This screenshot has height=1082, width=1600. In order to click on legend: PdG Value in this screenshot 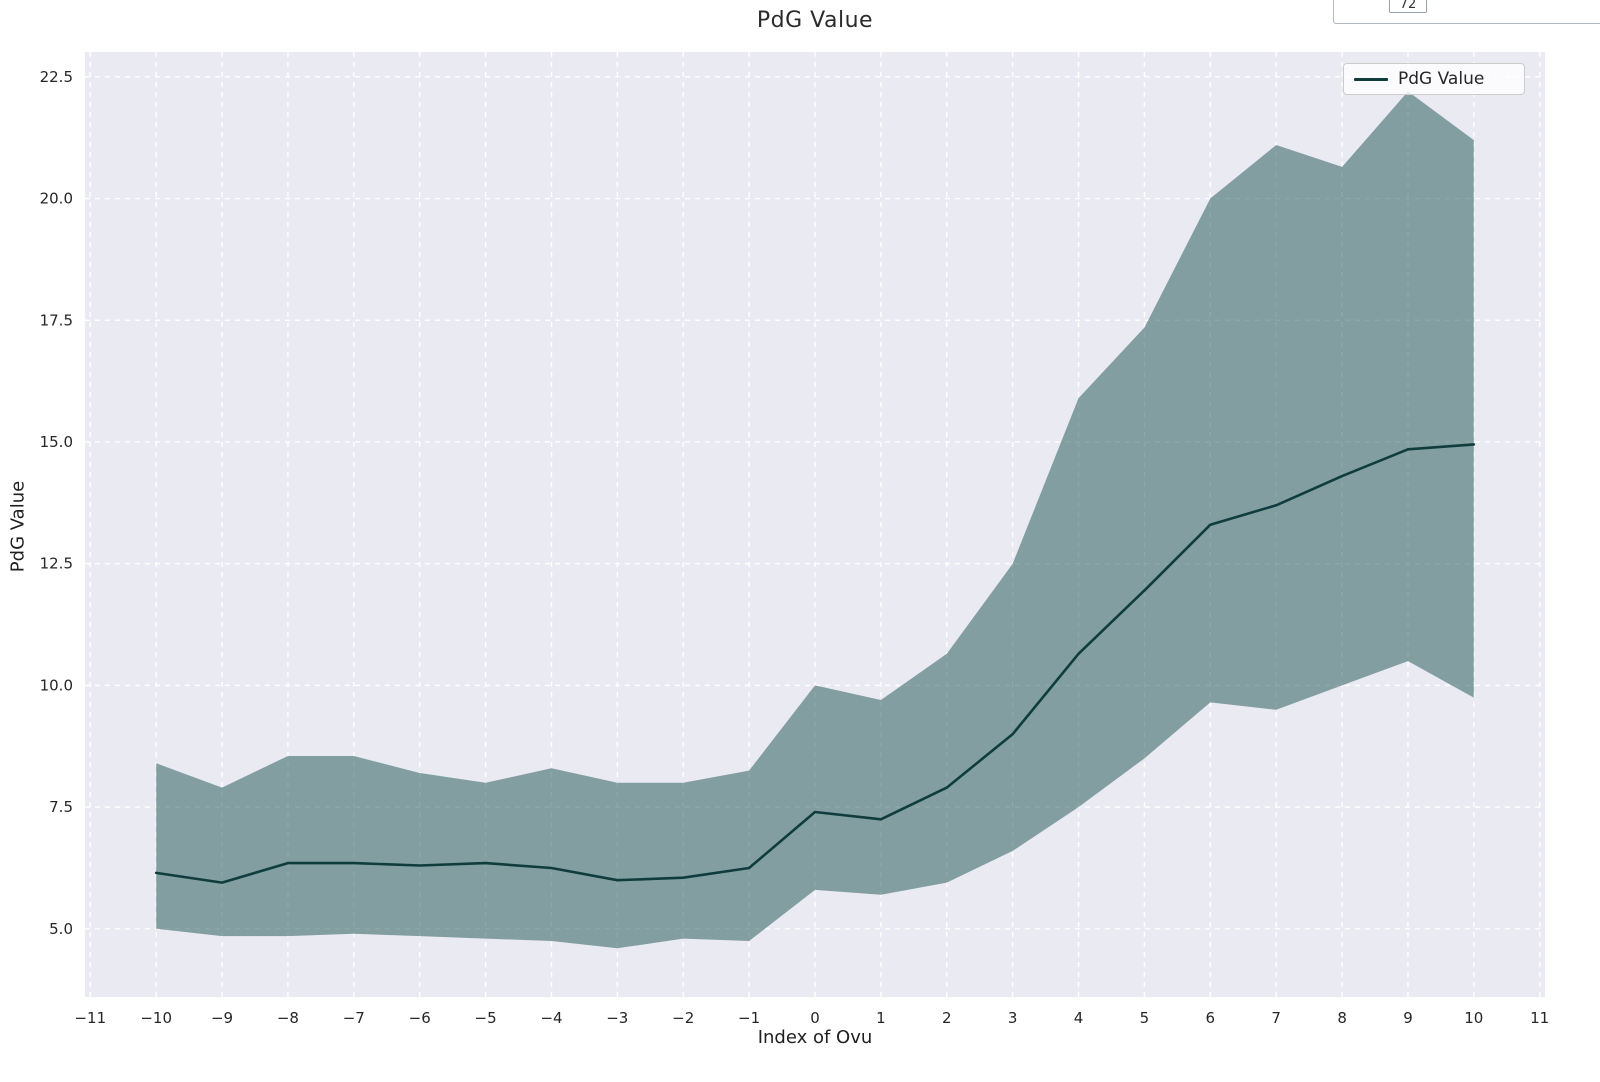, I will do `click(1434, 79)`.